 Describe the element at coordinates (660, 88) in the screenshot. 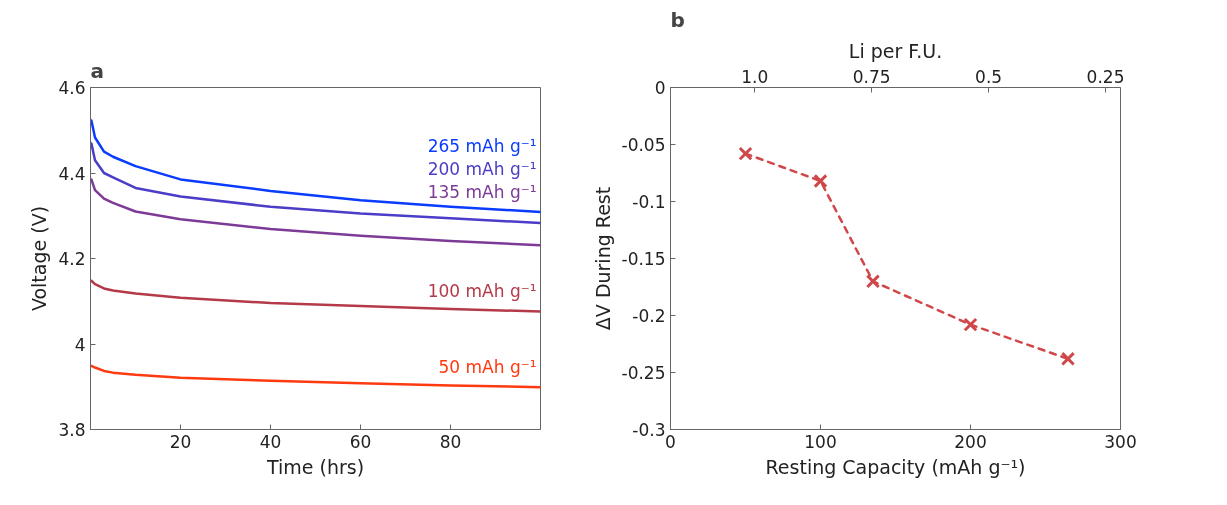

I see `y-tick-label: 0` at that location.